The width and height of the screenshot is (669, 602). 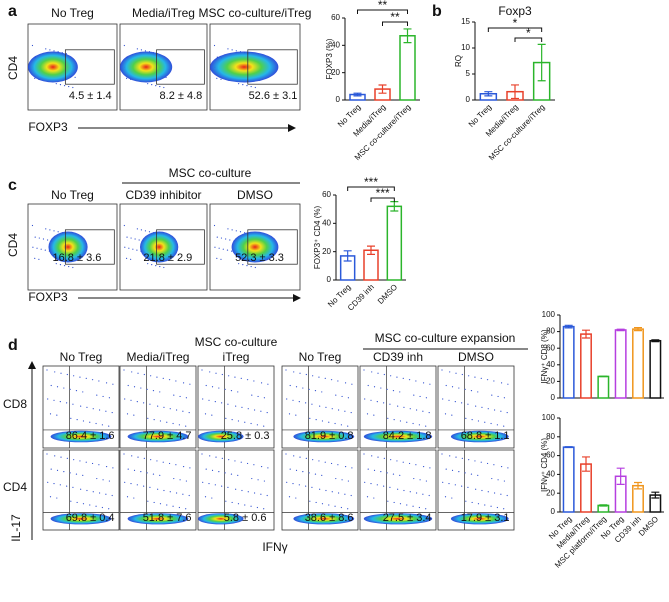 I want to click on x-axis-label: FOXP3, so click(x=48, y=297).